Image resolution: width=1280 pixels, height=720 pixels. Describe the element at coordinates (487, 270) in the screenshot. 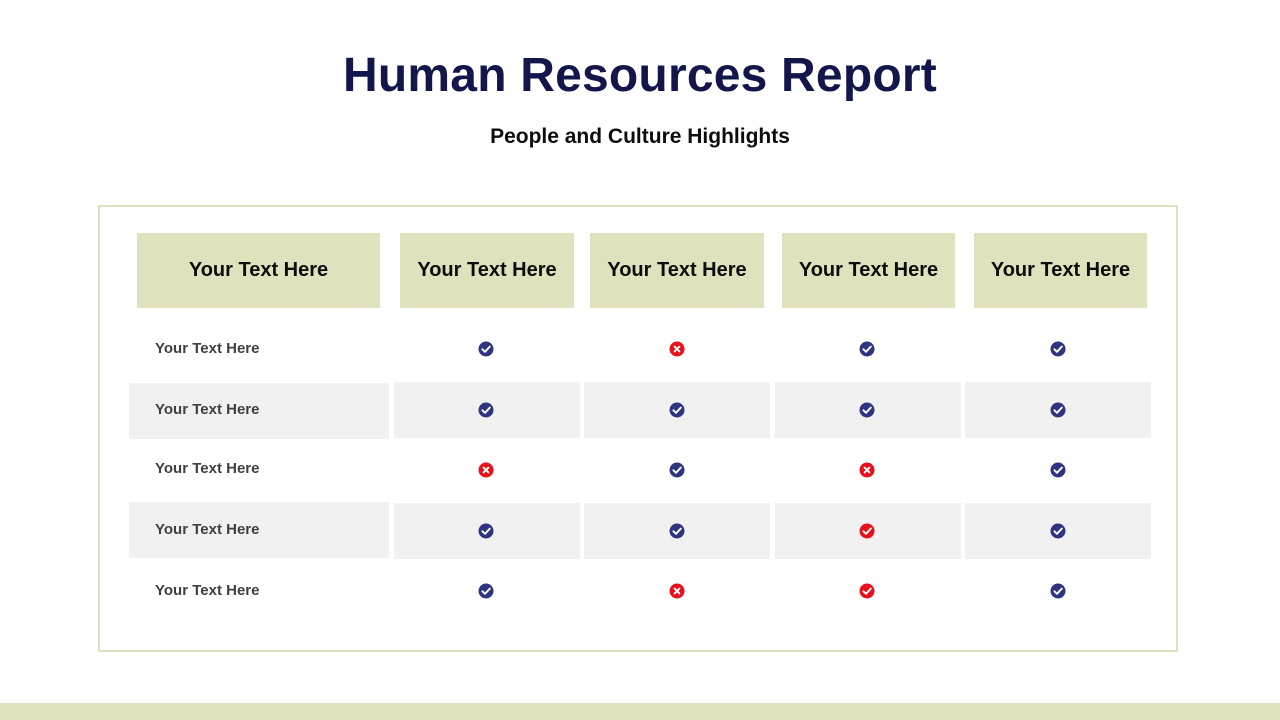

I see `table-header-2: Your Text Here` at that location.